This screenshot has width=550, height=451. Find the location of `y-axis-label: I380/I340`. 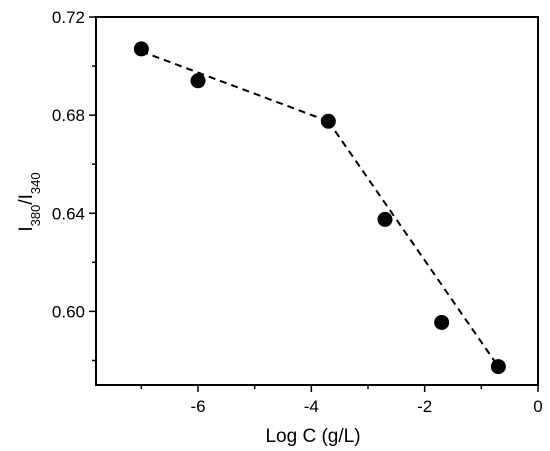

y-axis-label: I380/I340 is located at coordinates (29, 201).